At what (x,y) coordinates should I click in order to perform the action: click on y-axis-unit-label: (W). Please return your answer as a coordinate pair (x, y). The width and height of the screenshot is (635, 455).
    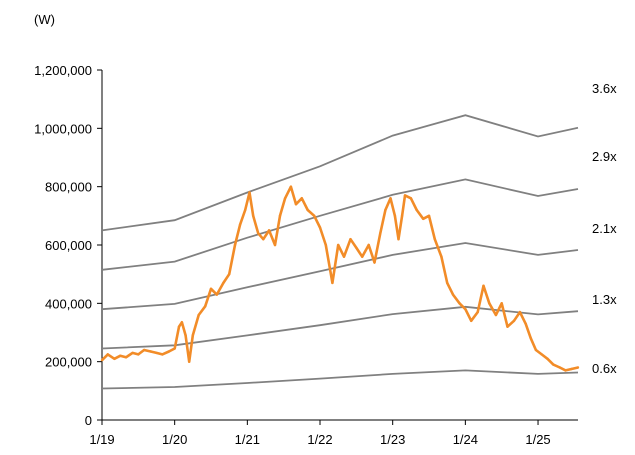
    Looking at the image, I should click on (44, 19).